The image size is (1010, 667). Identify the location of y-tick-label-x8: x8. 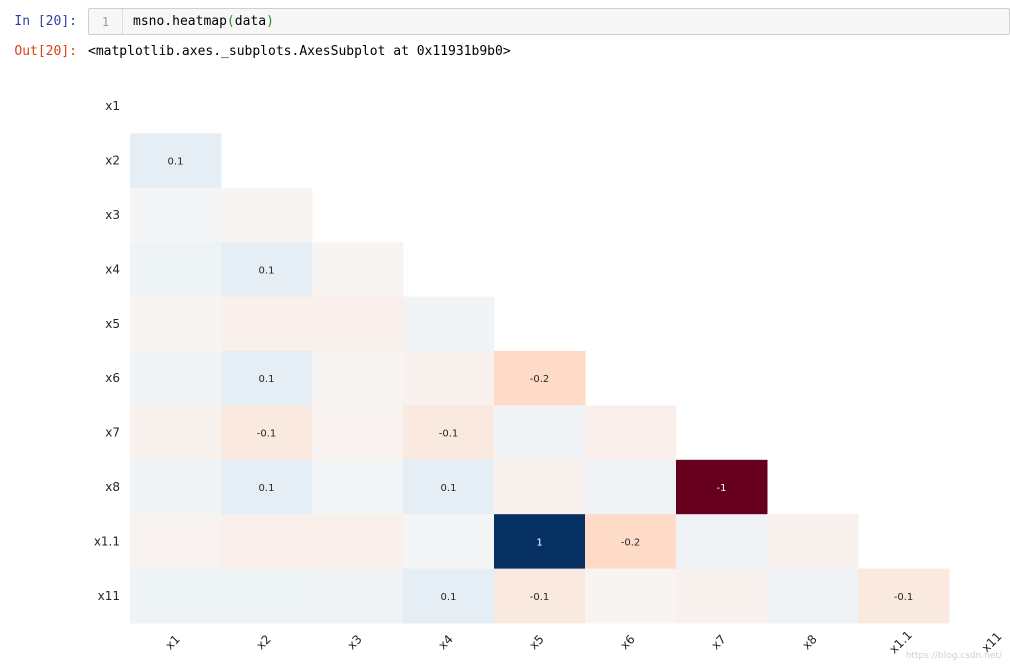
(112, 487).